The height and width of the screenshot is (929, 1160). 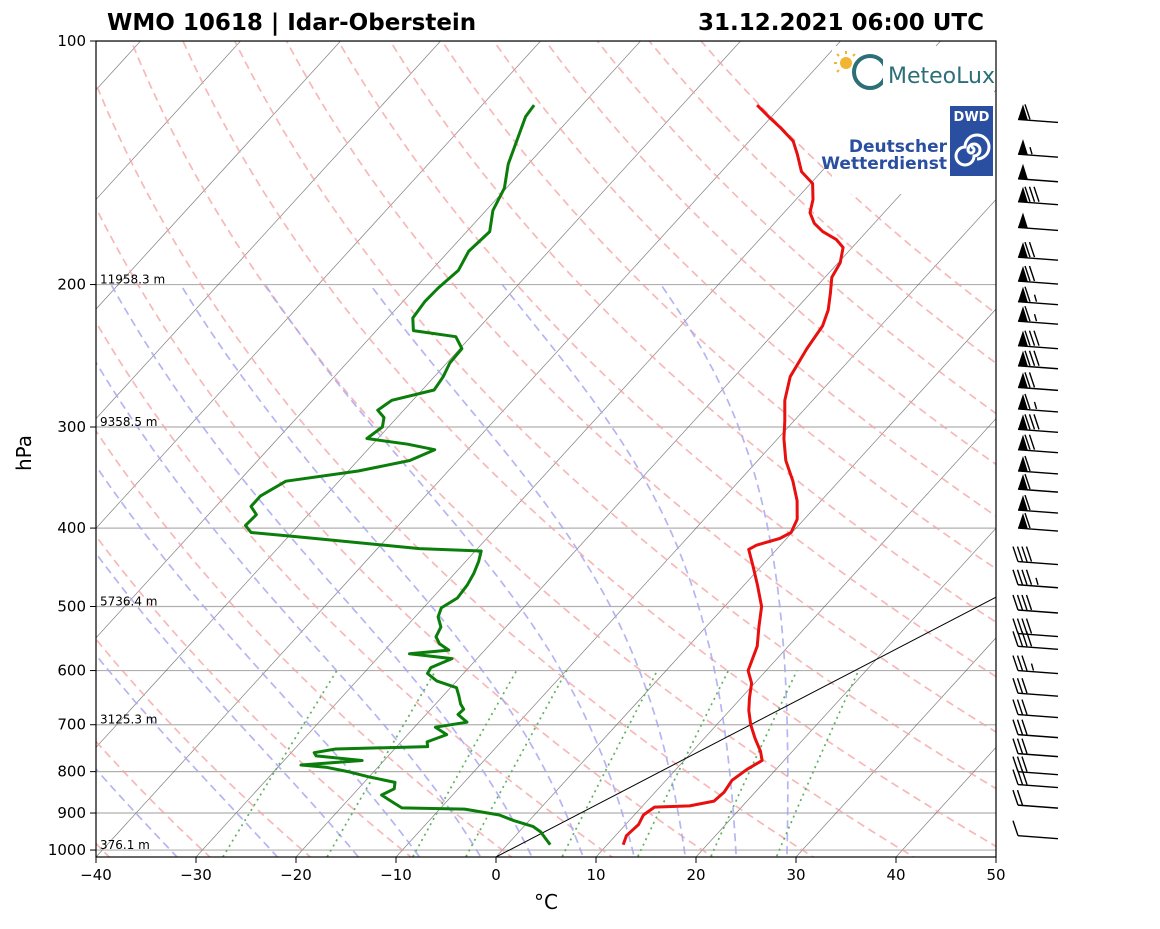 I want to click on height-label: 11958.3 m, so click(x=132, y=280).